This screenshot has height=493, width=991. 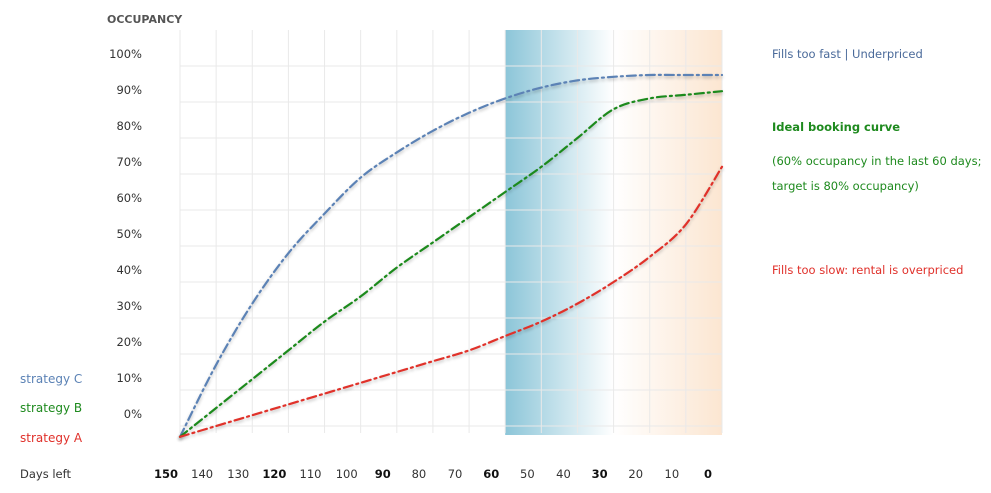 What do you see at coordinates (166, 474) in the screenshot?
I see `x-tick-label: 150` at bounding box center [166, 474].